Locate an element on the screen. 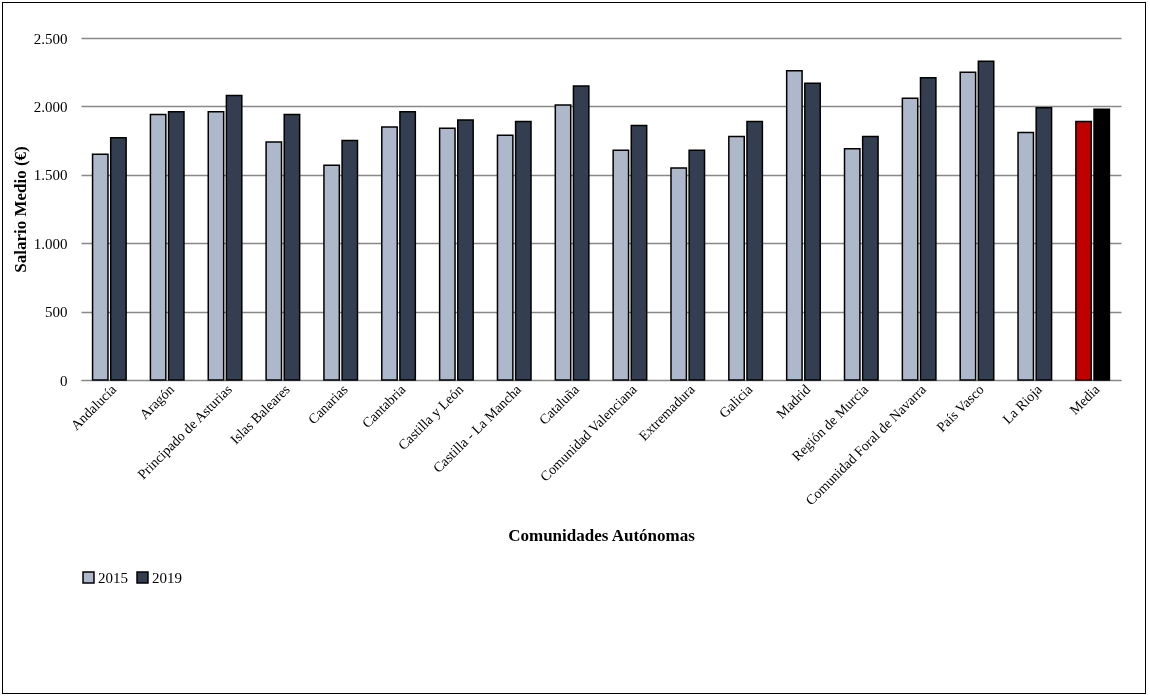  legend-label: 2019 is located at coordinates (167, 577).